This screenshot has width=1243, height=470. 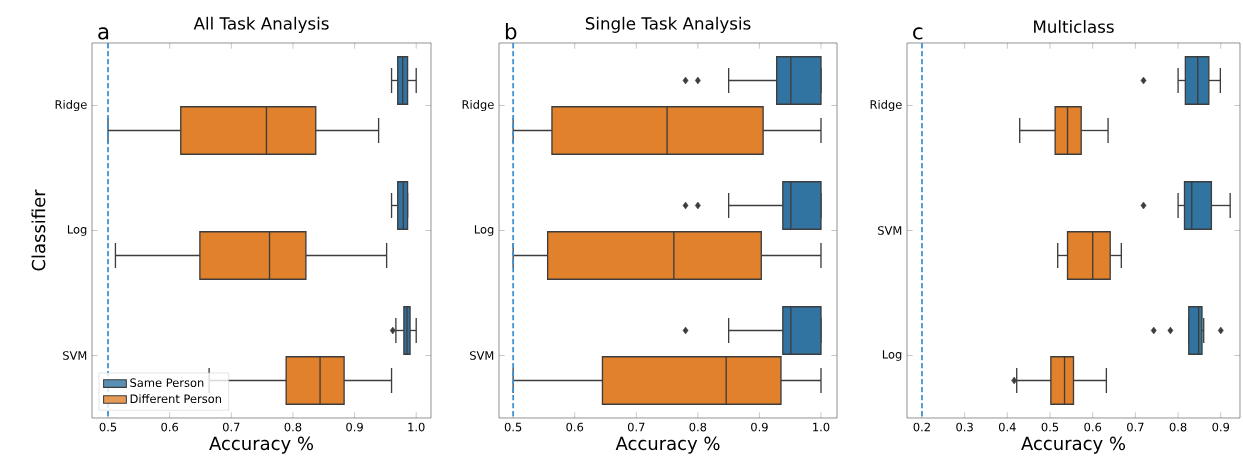 I want to click on x-tick-label: 0.4, so click(x=1007, y=427).